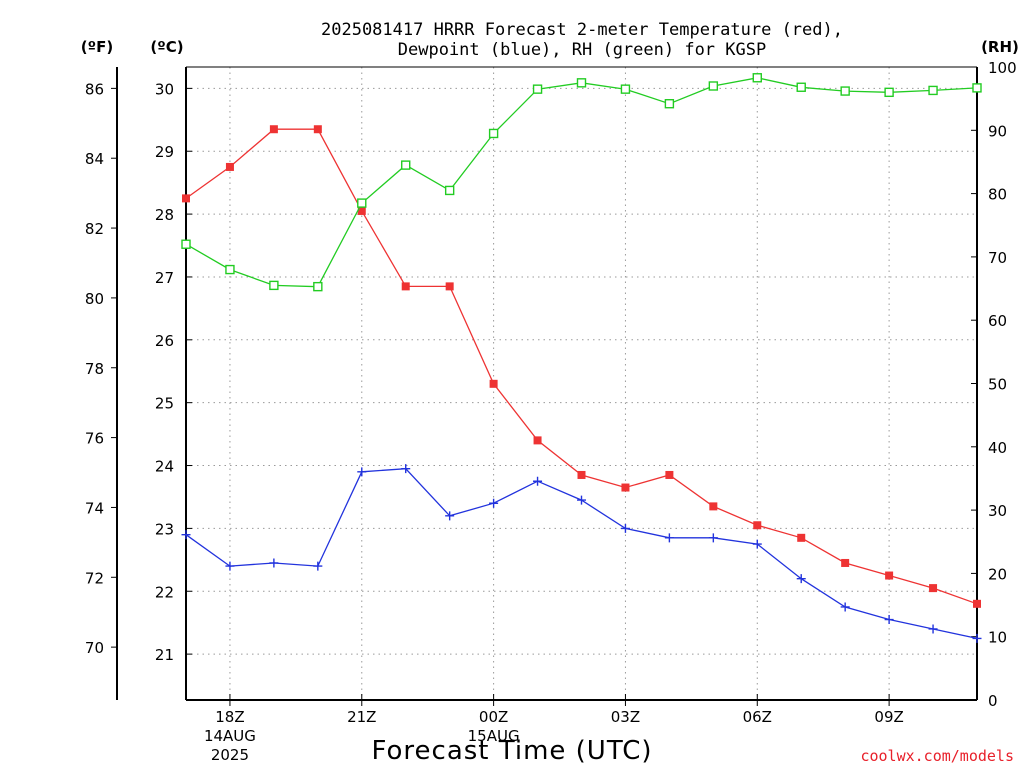  Describe the element at coordinates (997, 195) in the screenshot. I see `rh-tick-label: 80` at that location.